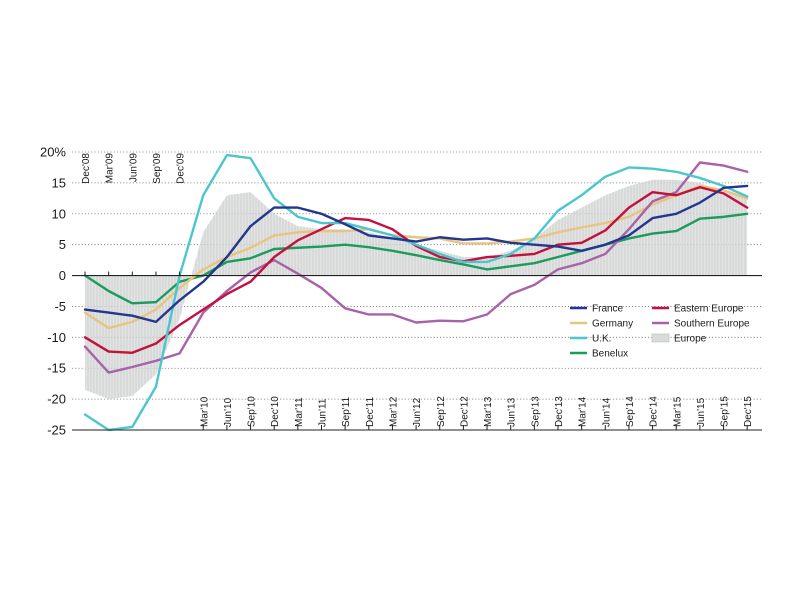 This screenshot has height=600, width=800. Describe the element at coordinates (370, 411) in the screenshot. I see `x-tick-label: Dec'11` at that location.